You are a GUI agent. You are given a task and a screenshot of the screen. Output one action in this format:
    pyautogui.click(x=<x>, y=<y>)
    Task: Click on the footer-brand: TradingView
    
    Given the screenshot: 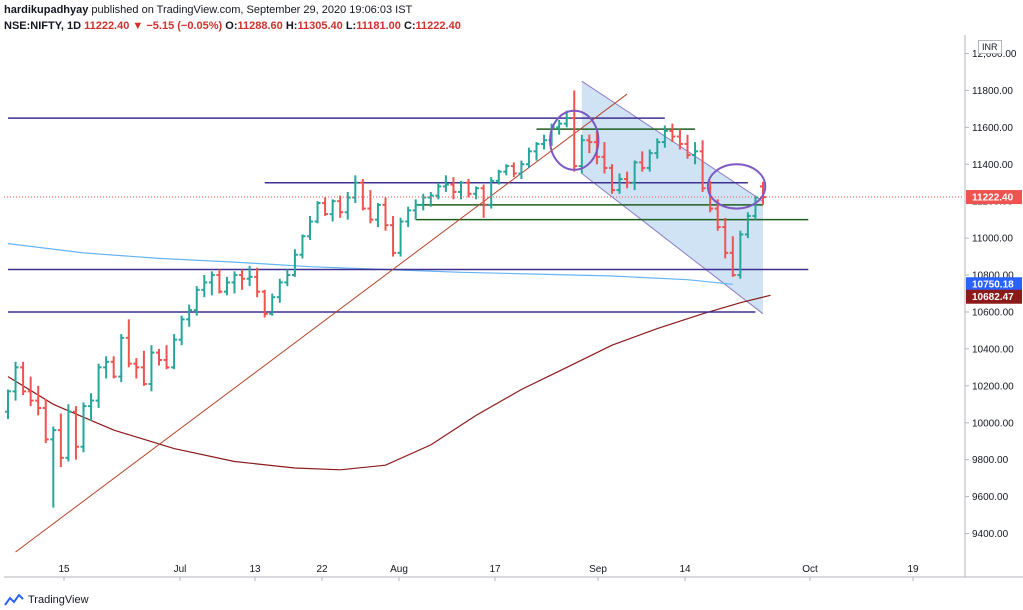 What is the action you would take?
    pyautogui.click(x=58, y=600)
    